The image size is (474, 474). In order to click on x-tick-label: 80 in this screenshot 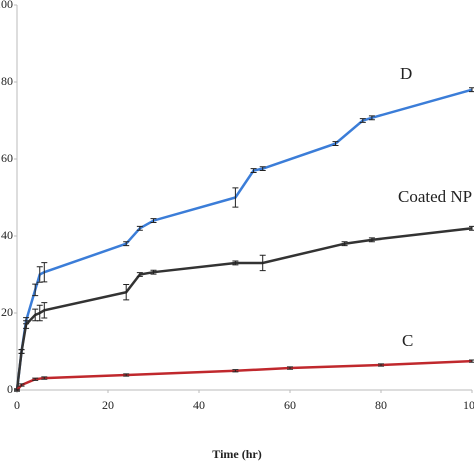, I will do `click(381, 405)`.